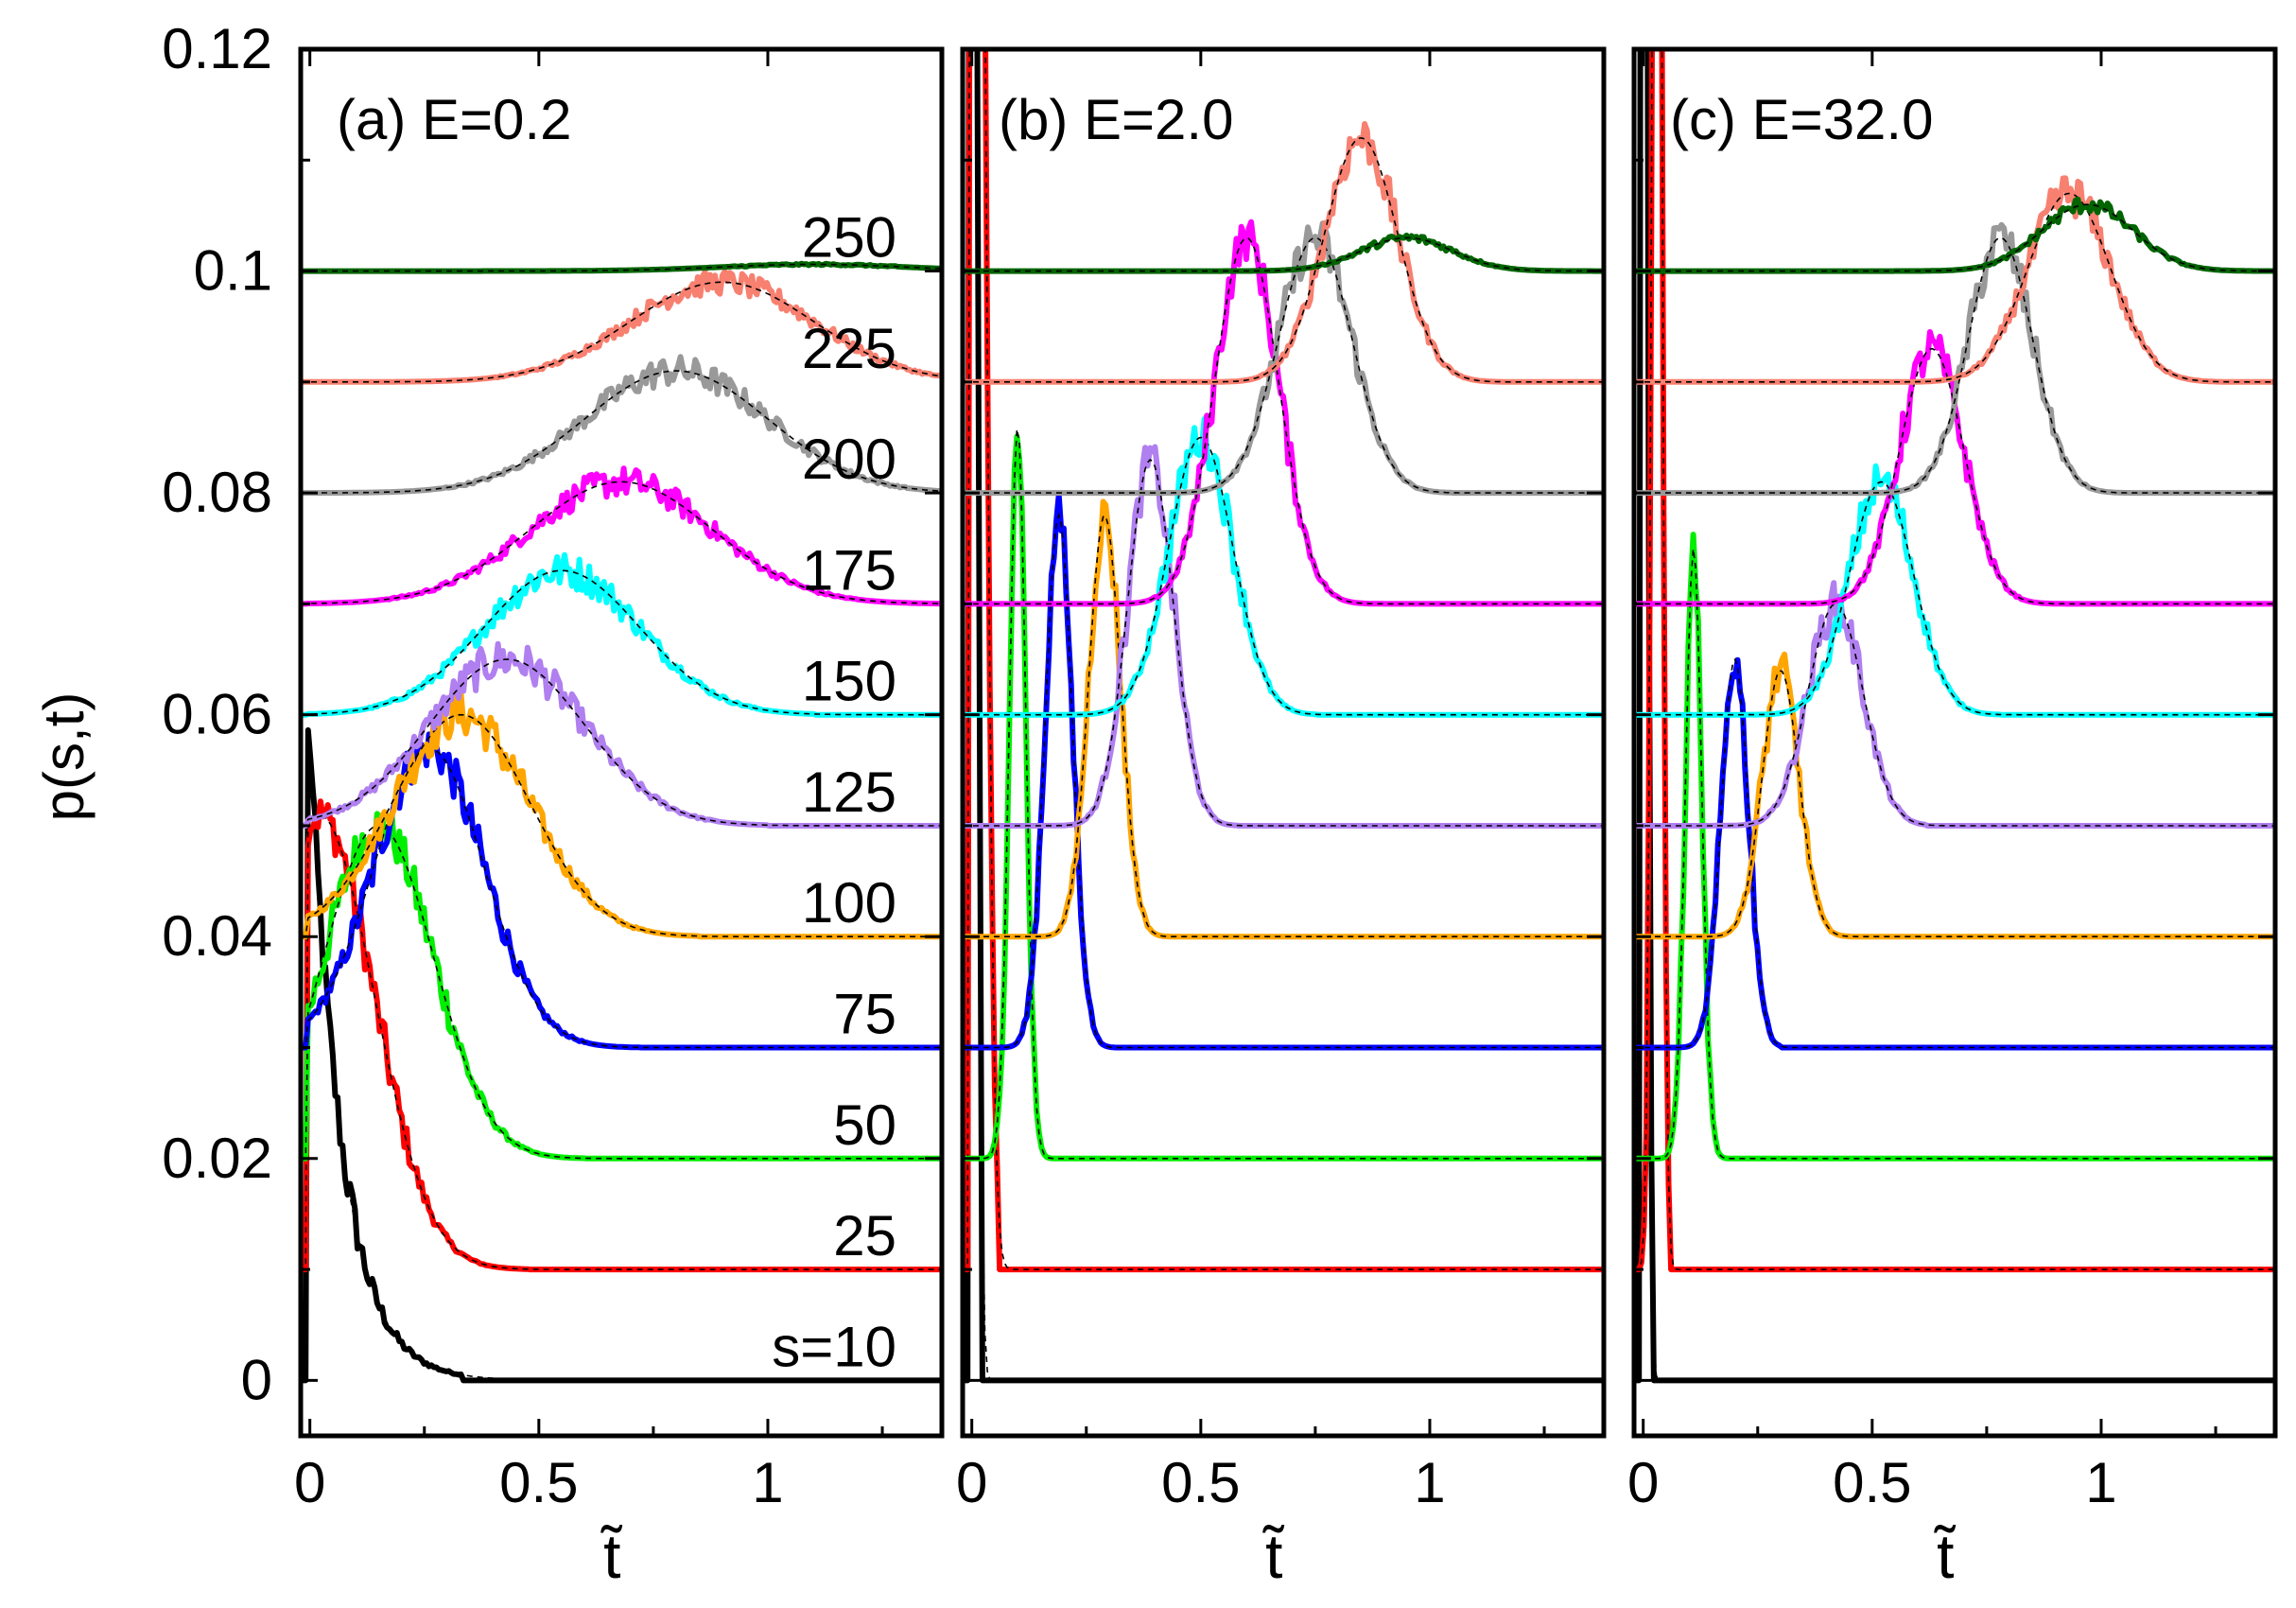 Image resolution: width=2296 pixels, height=1608 pixels. Describe the element at coordinates (217, 714) in the screenshot. I see `y-tick-label: 0.06` at that location.